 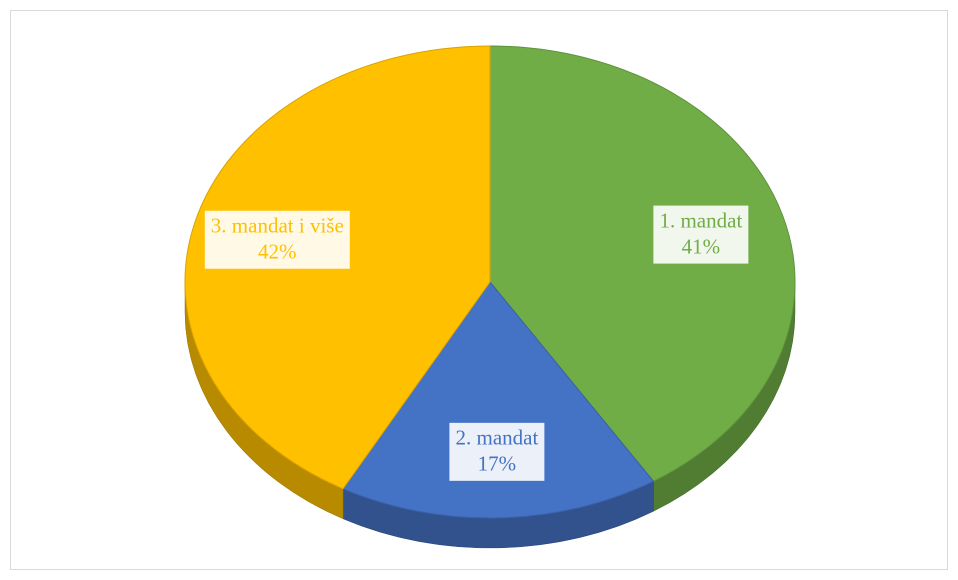 I want to click on data-label-category: 2. mandat, so click(x=496, y=438).